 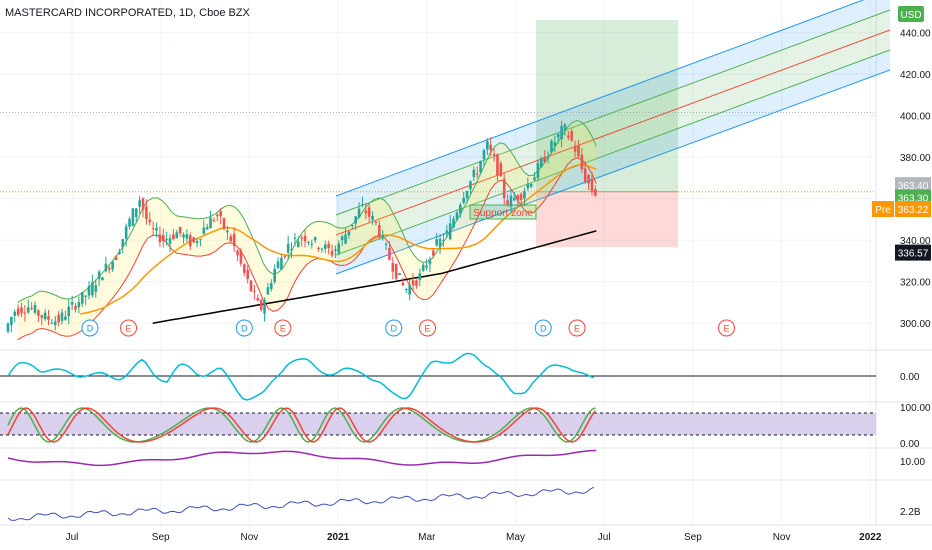 I want to click on profit-zone, so click(x=607, y=106).